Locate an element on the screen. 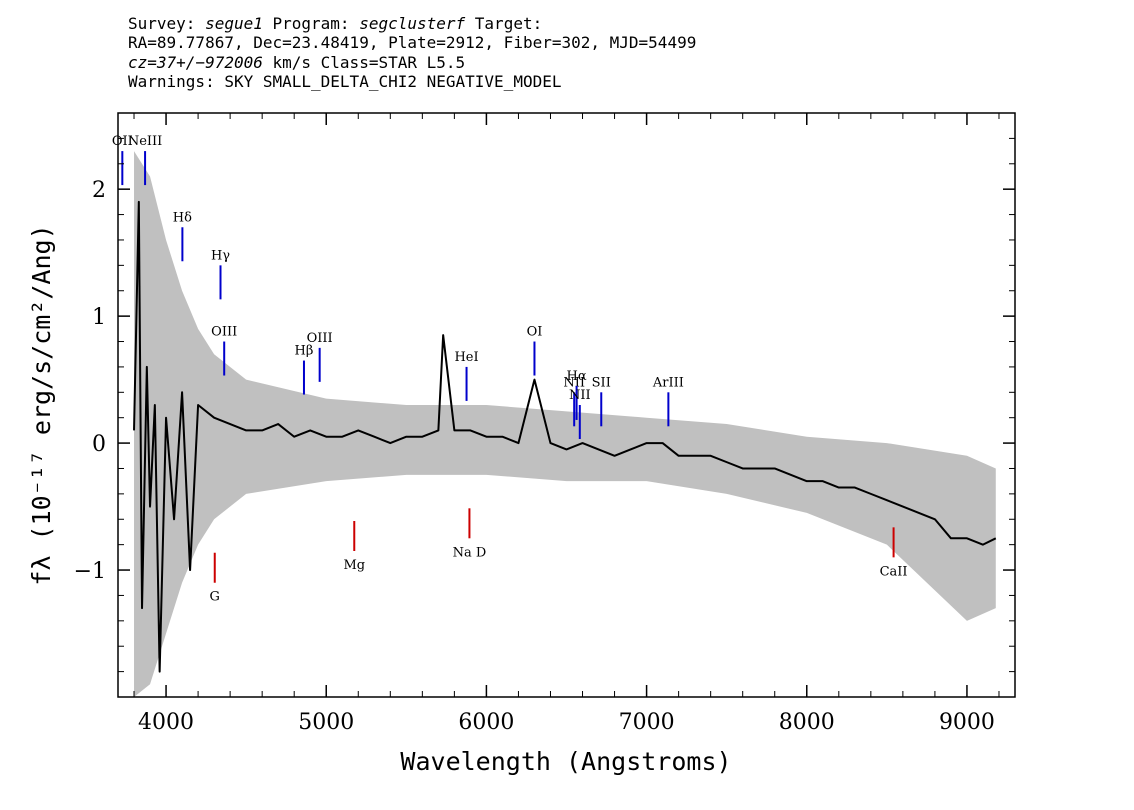 This screenshot has width=1134, height=810. y-axis-title: fλ (10⁻¹⁷ erg/s/cm²/Ang) is located at coordinates (41, 404).